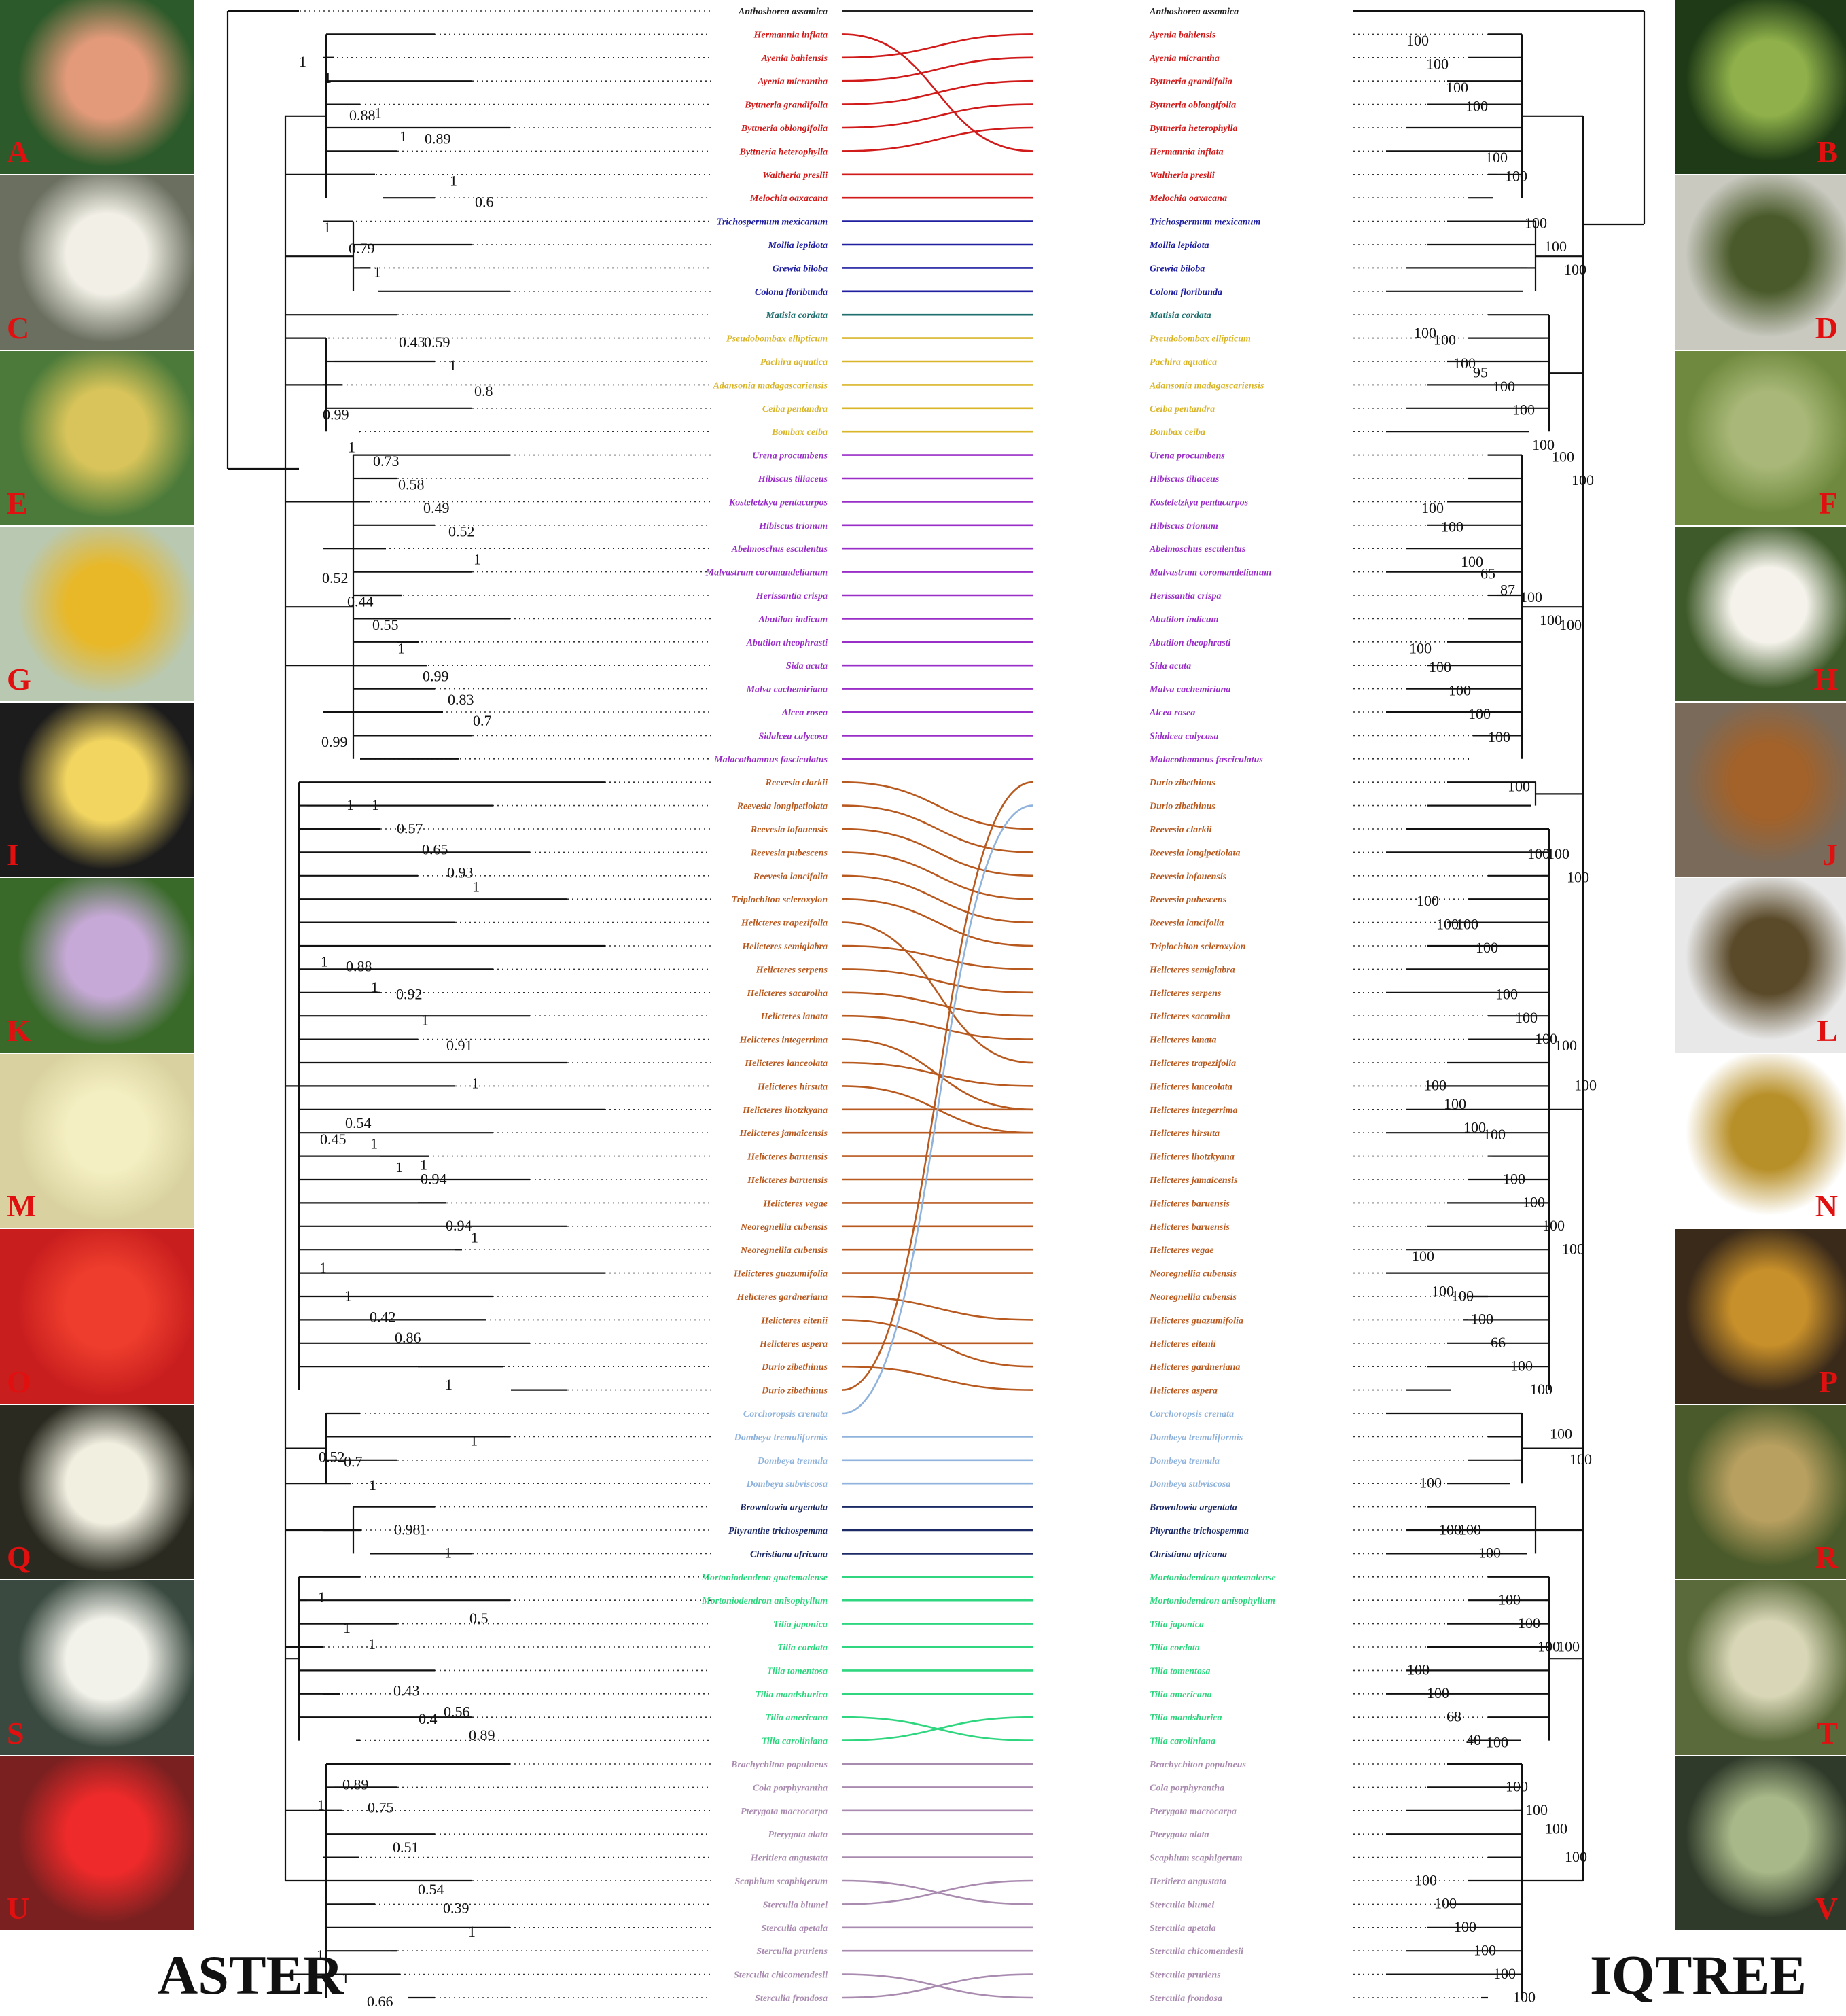  I want to click on iqtree-taxon-label: Ayenia micrantha, so click(1184, 59).